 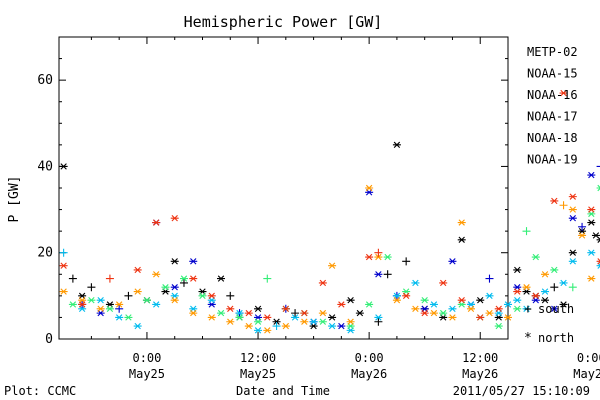 What do you see at coordinates (258, 374) in the screenshot?
I see `x-tick-date-label: May25` at bounding box center [258, 374].